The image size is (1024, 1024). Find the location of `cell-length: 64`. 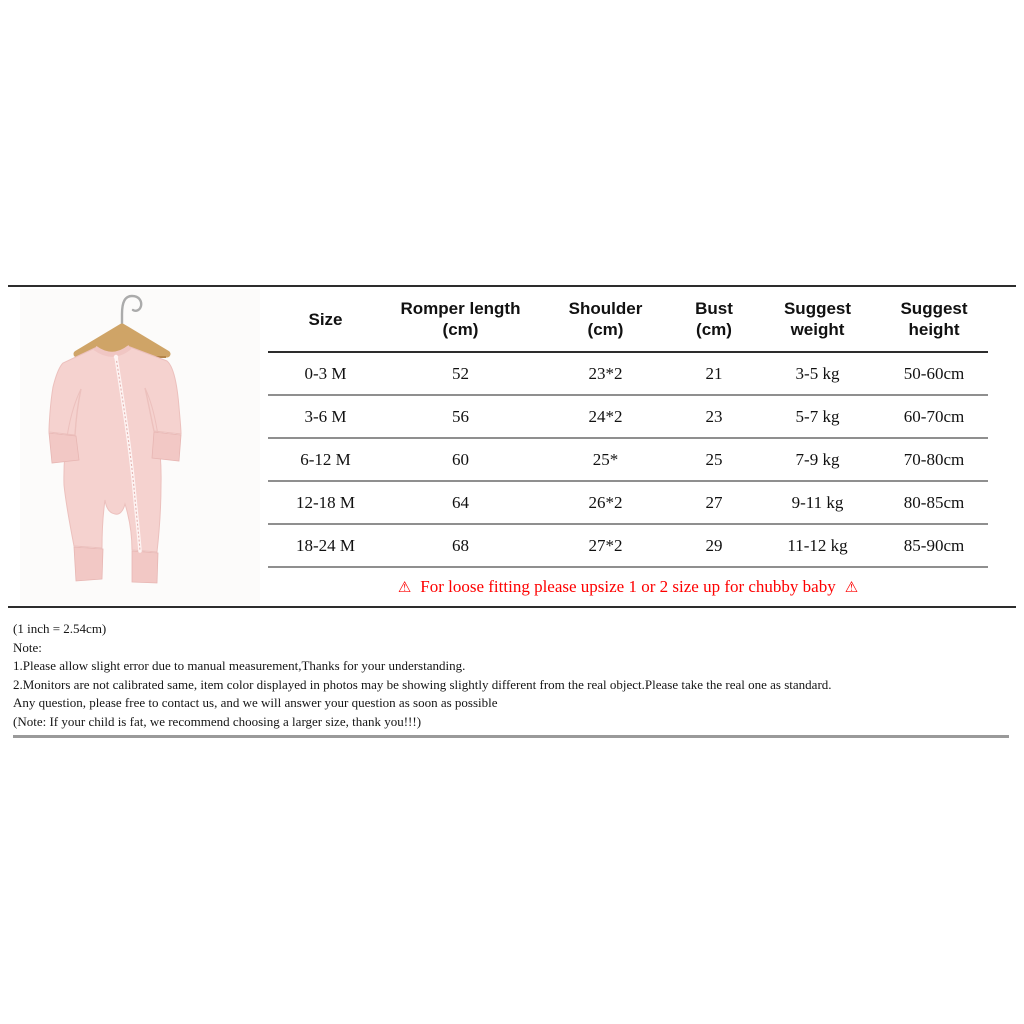

cell-length: 64 is located at coordinates (460, 502).